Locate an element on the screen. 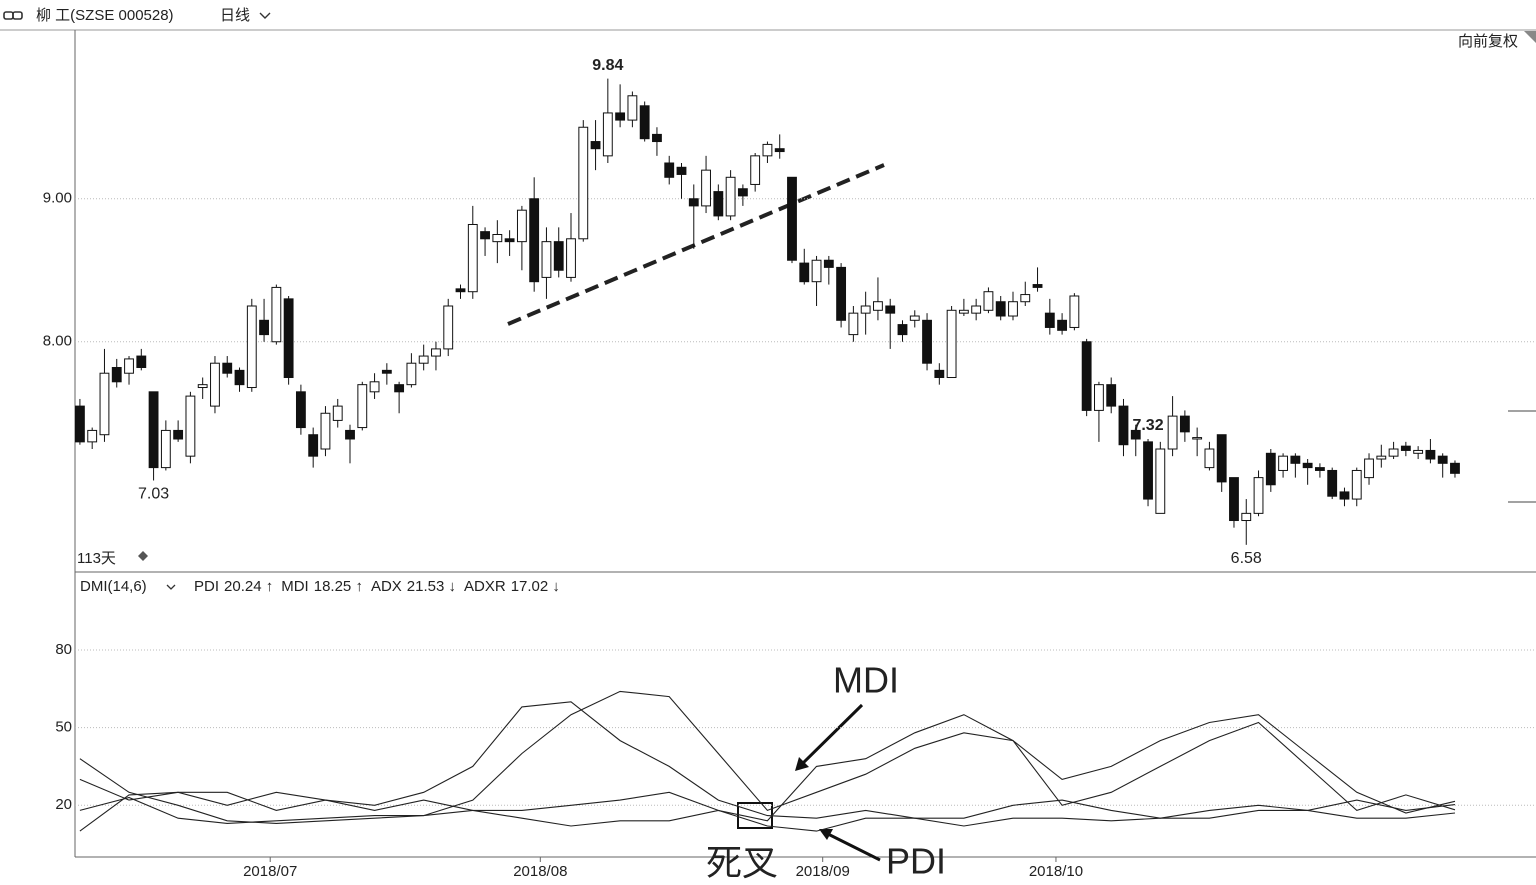 This screenshot has height=885, width=1536. low-label: 7.03 is located at coordinates (153, 494).